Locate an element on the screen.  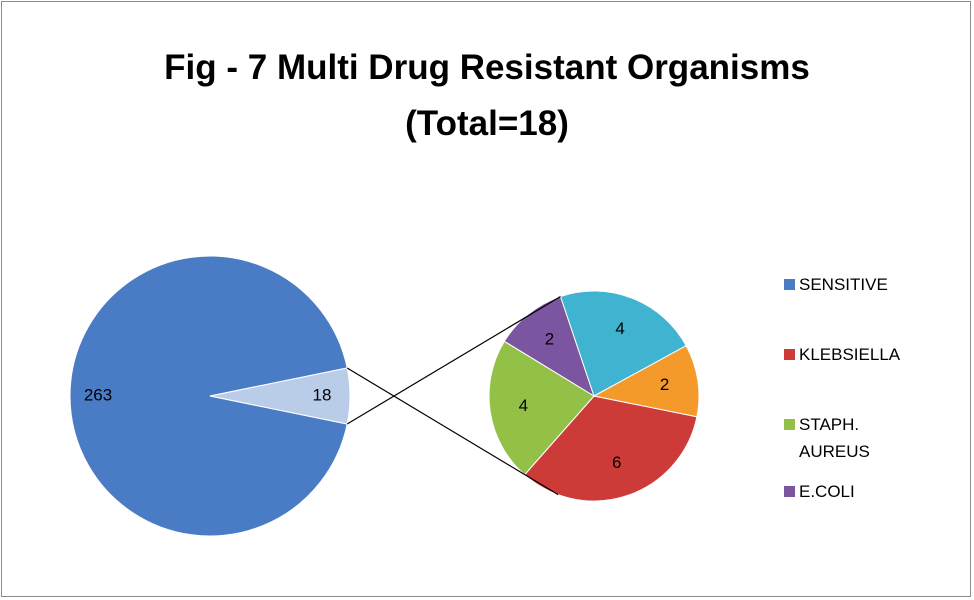
legend-item: E.COLI is located at coordinates (846, 491).